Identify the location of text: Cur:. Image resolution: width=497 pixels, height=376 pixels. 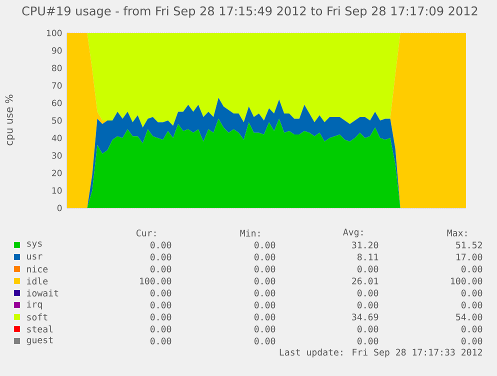
(146, 233).